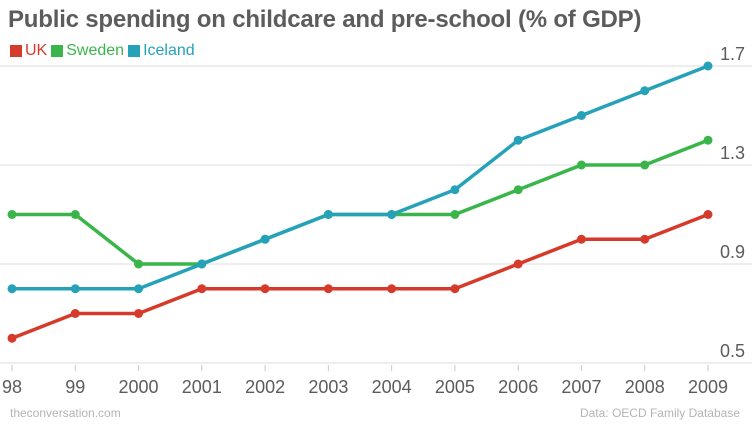 The image size is (754, 425). Describe the element at coordinates (518, 387) in the screenshot. I see `x-tick-label: 2006` at that location.